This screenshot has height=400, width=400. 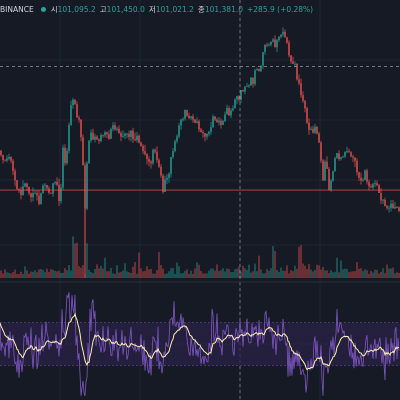 What do you see at coordinates (152, 9) in the screenshot?
I see `low-label: 저` at bounding box center [152, 9].